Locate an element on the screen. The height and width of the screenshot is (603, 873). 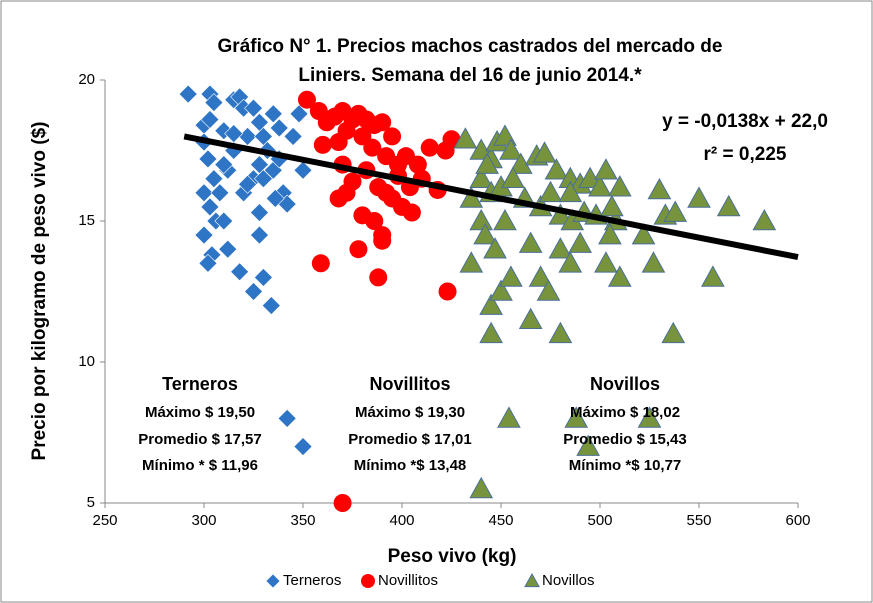
equation: r² = 0,225 is located at coordinates (745, 154).